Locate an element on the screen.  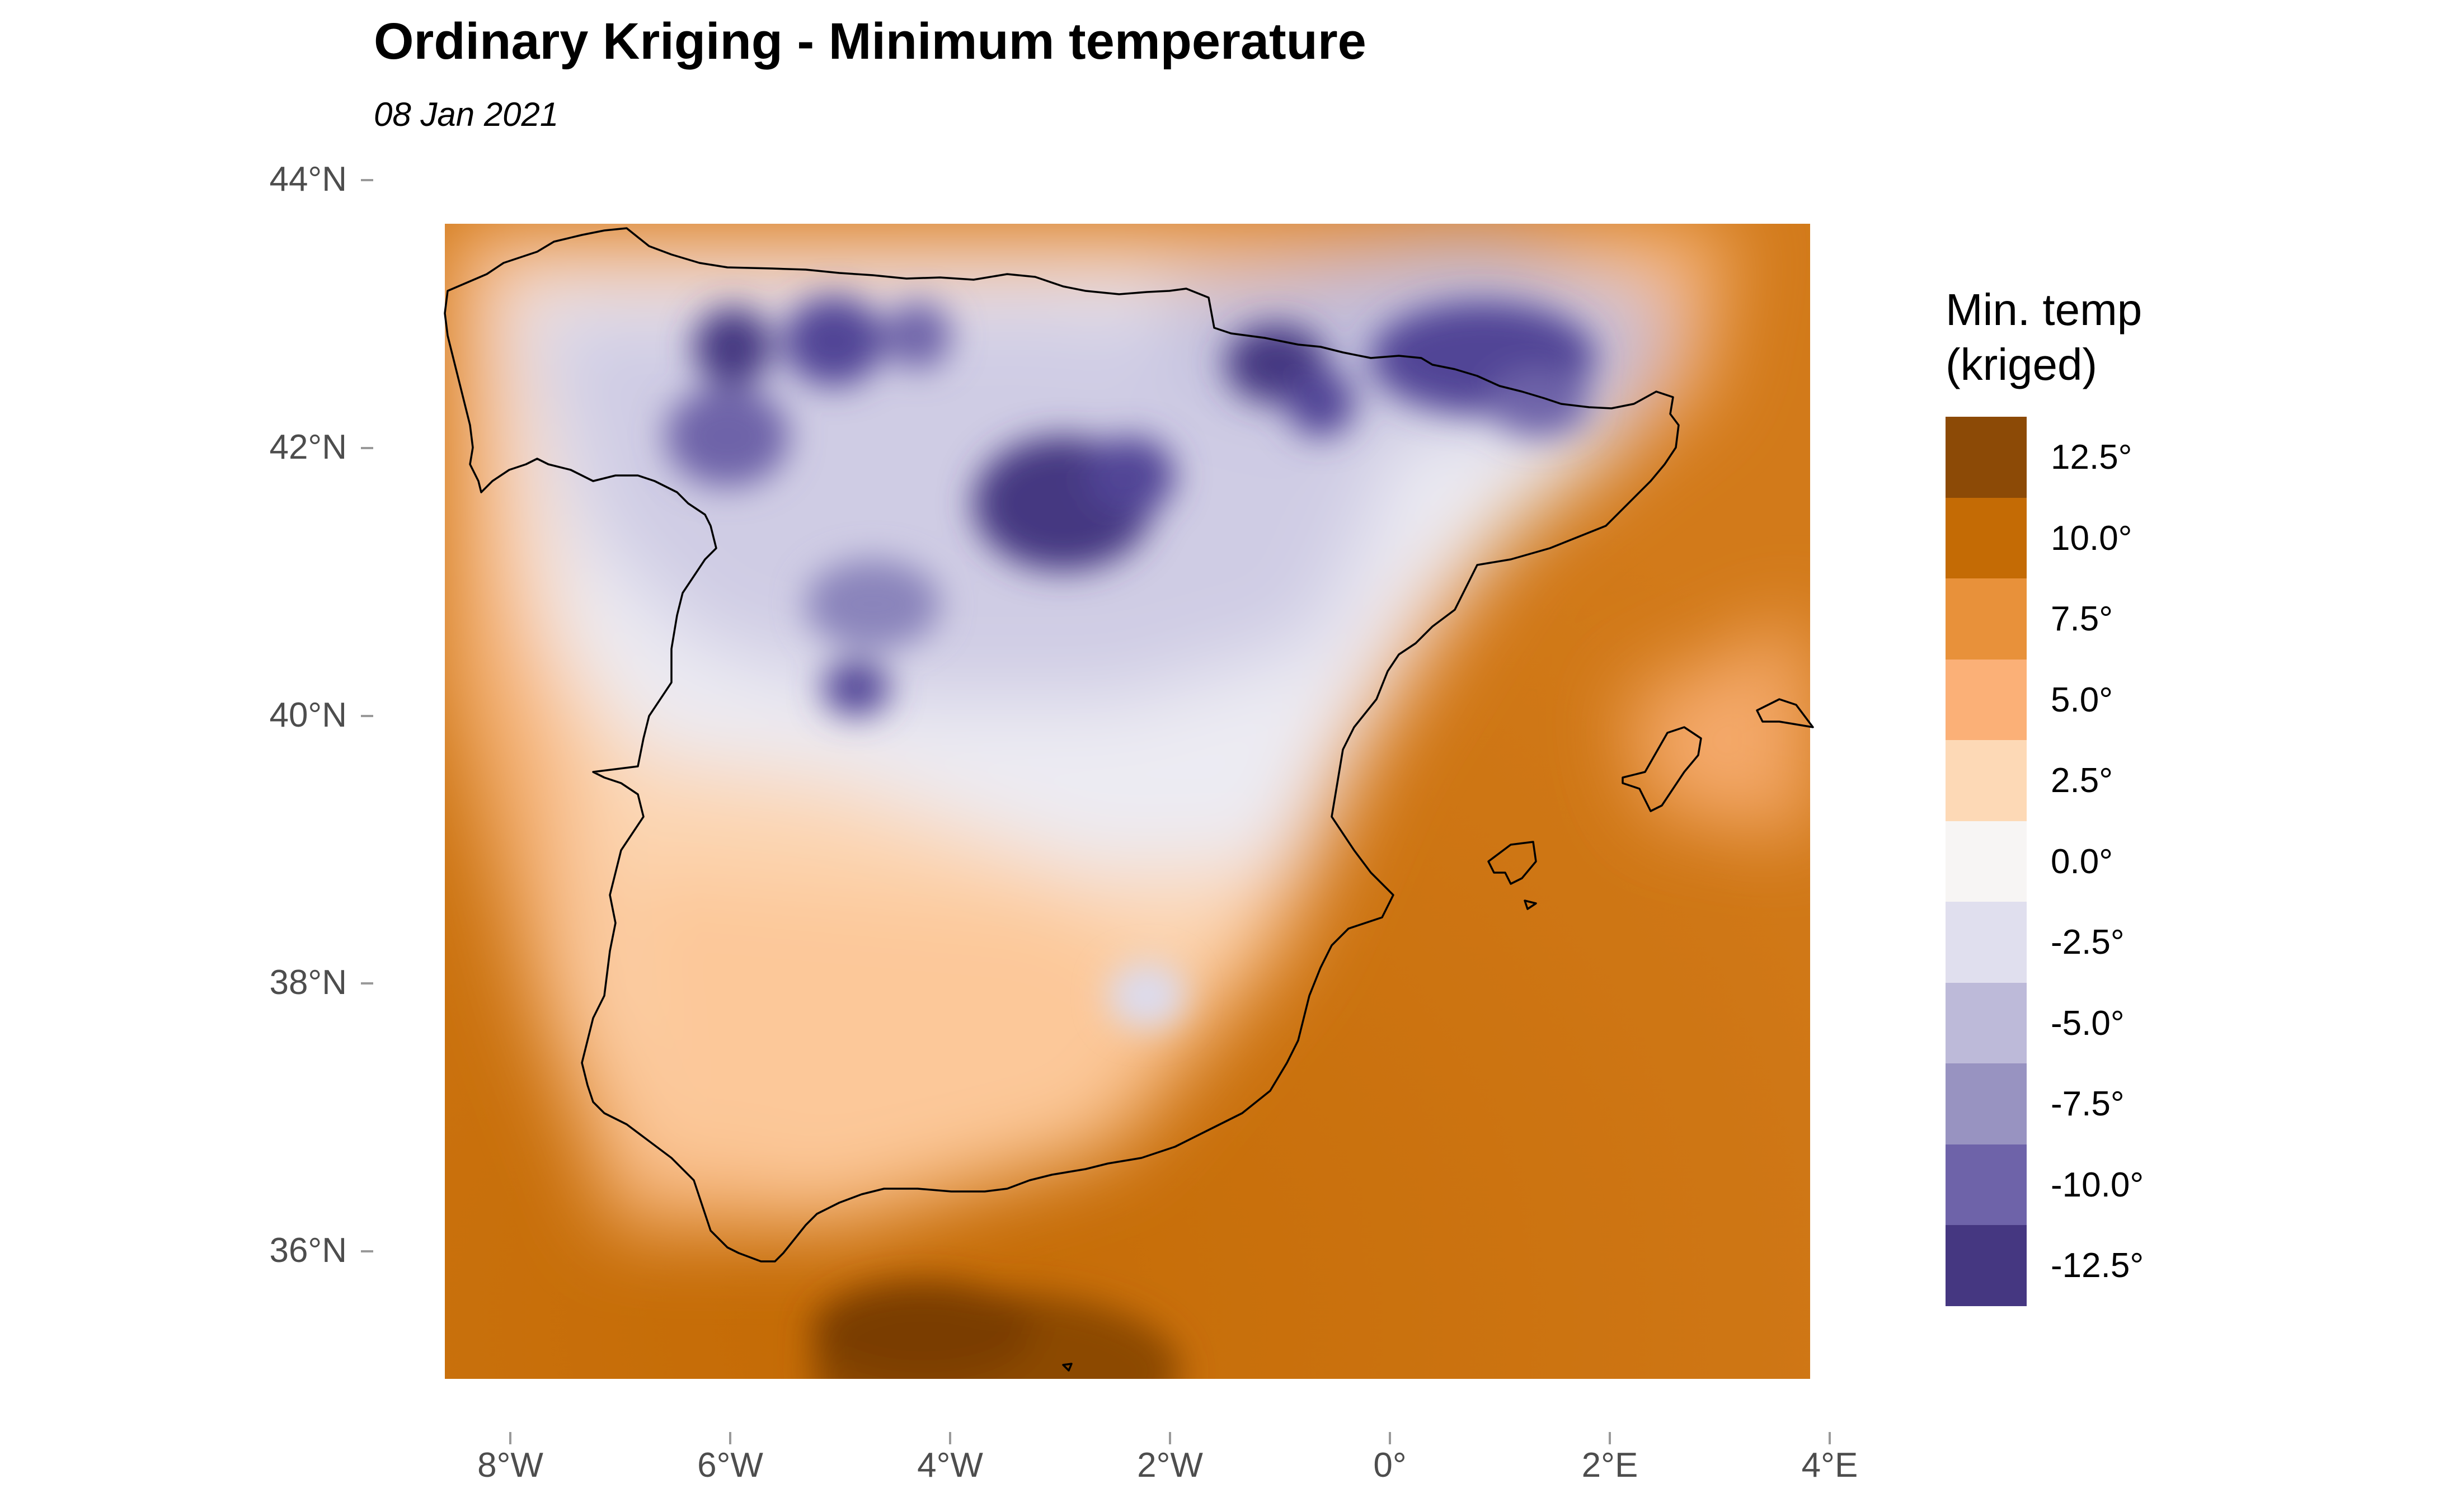
legend-label: -5.0° is located at coordinates (2088, 1024).